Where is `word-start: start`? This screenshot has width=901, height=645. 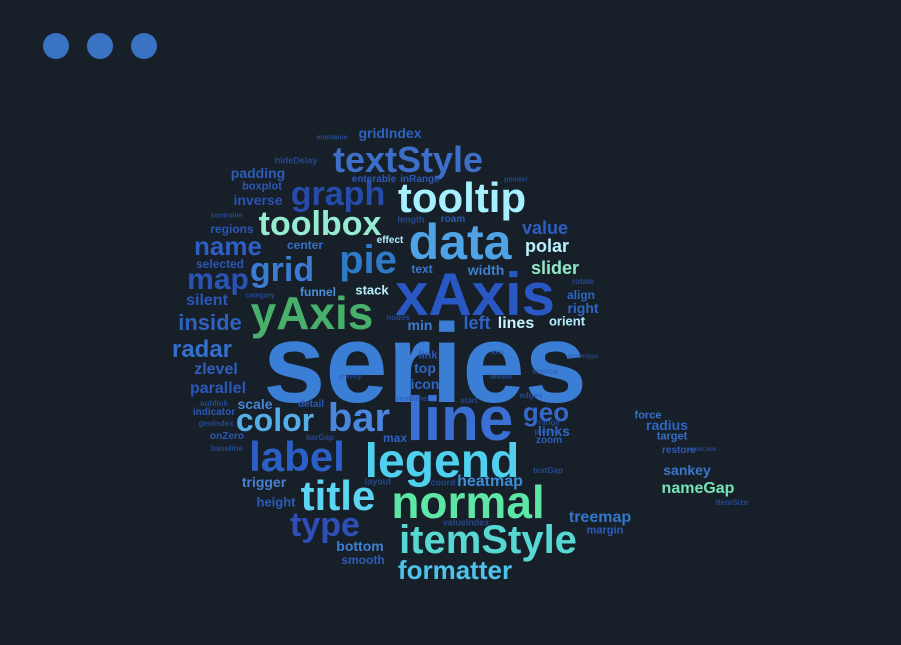
word-start: start is located at coordinates (469, 400).